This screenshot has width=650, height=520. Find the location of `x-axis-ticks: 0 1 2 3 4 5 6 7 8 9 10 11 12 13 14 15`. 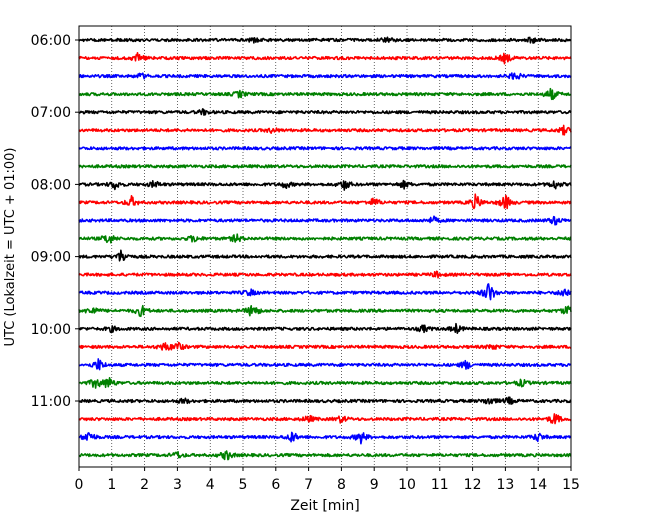

x-axis-ticks: 0 1 2 3 4 5 6 7 8 9 10 11 12 13 14 15 is located at coordinates (327, 480).